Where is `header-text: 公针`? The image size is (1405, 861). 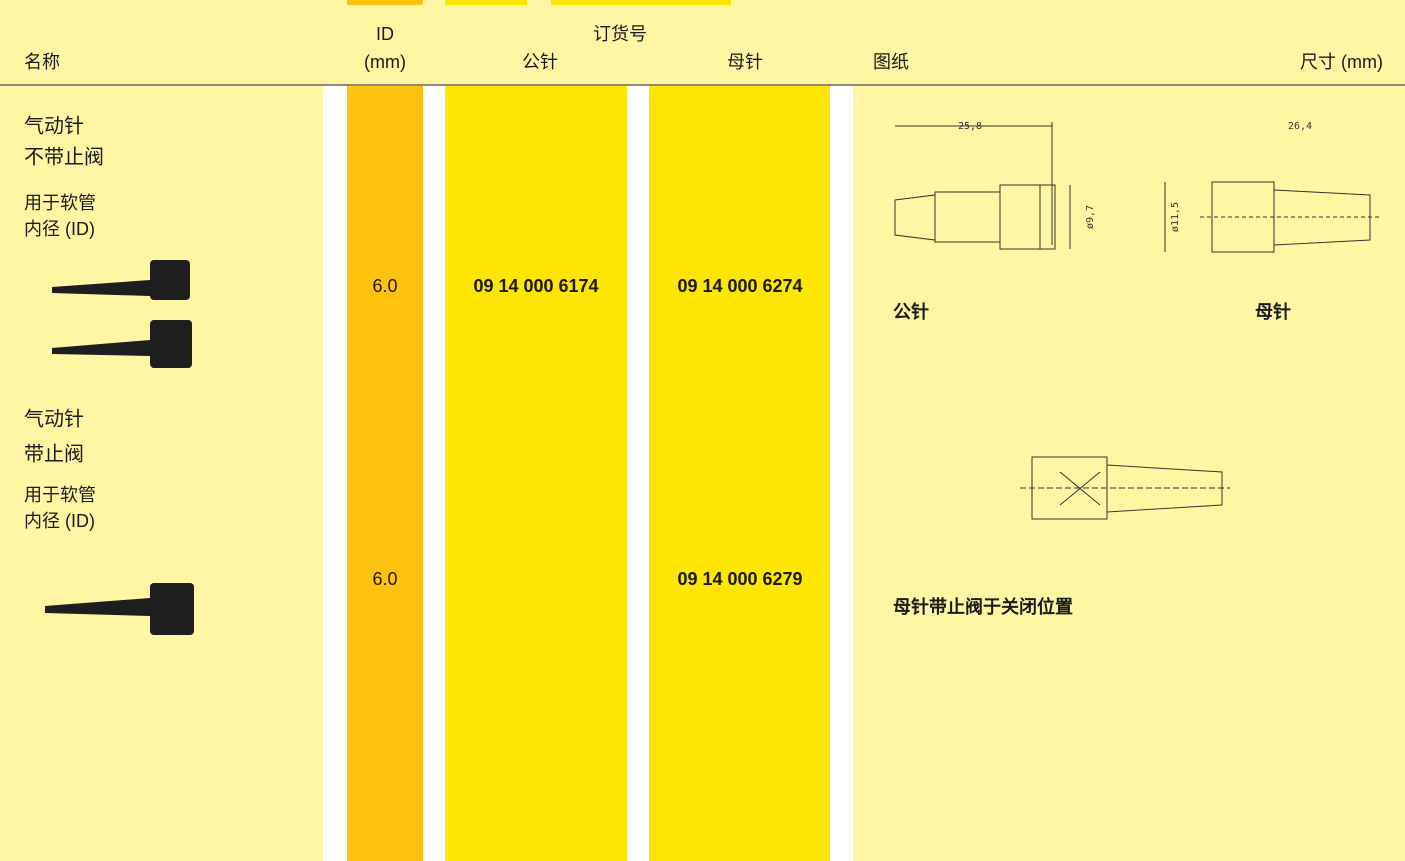
header-text: 公针 is located at coordinates (540, 62).